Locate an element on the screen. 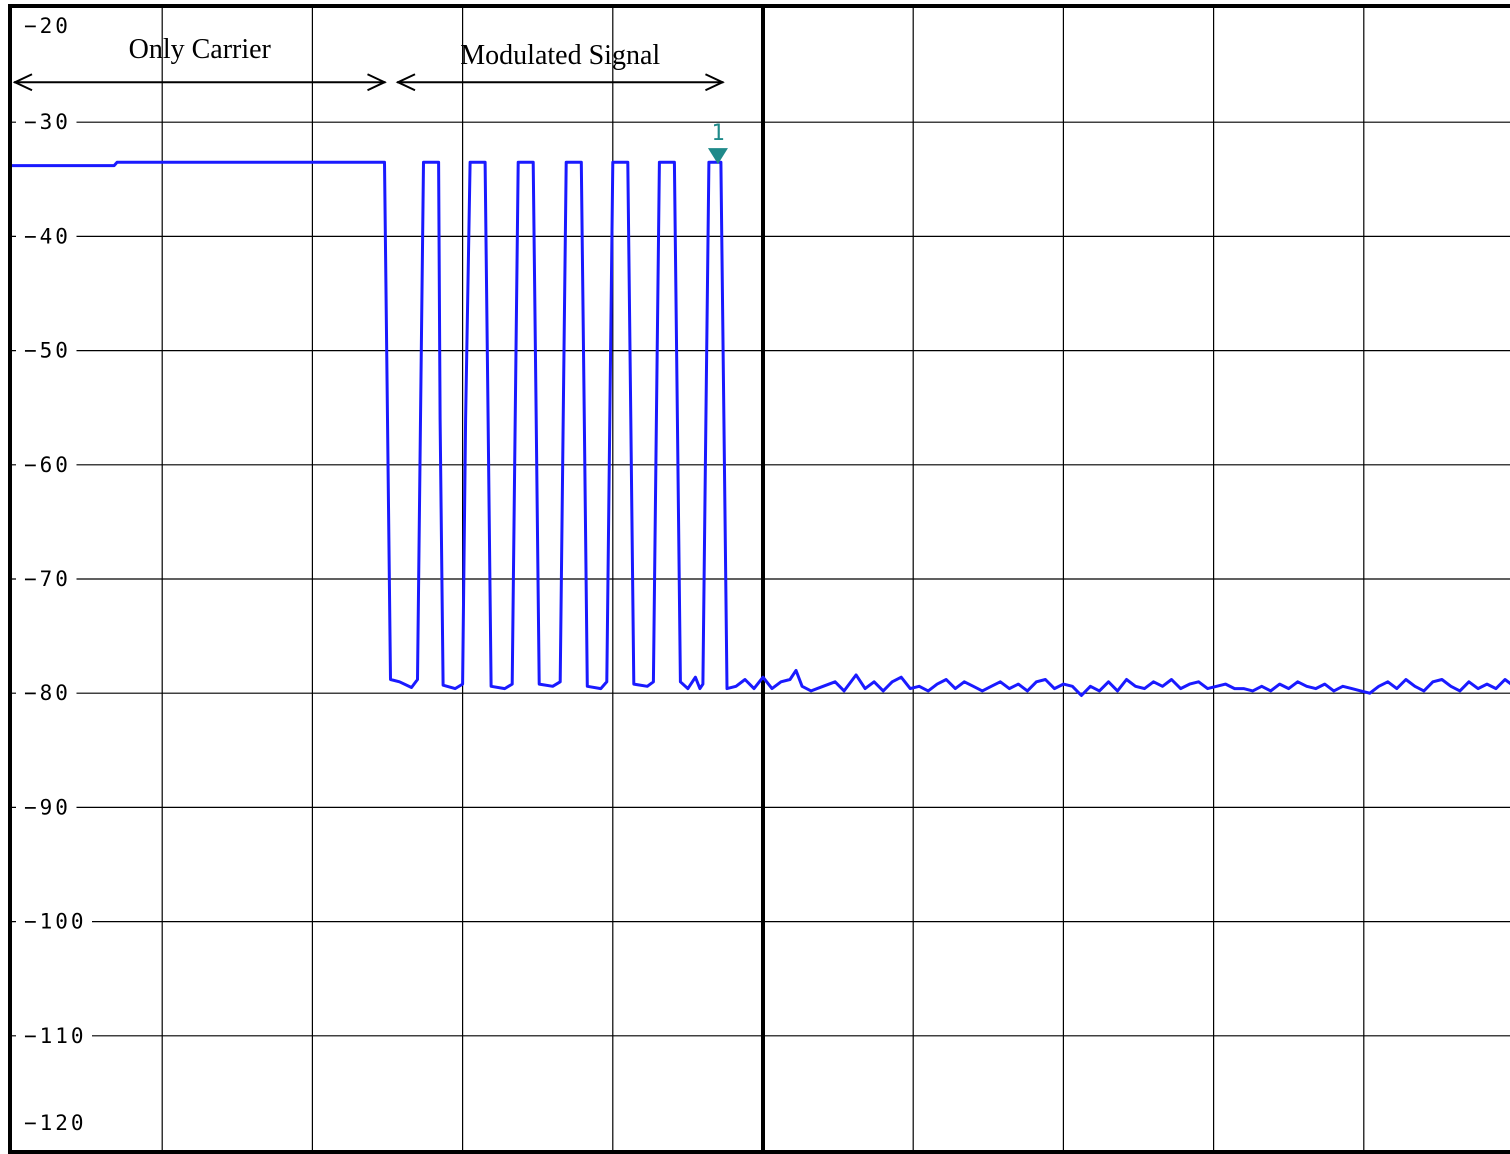 Image resolution: width=1510 pixels, height=1154 pixels. y-tick-label: −20 is located at coordinates (47, 26).